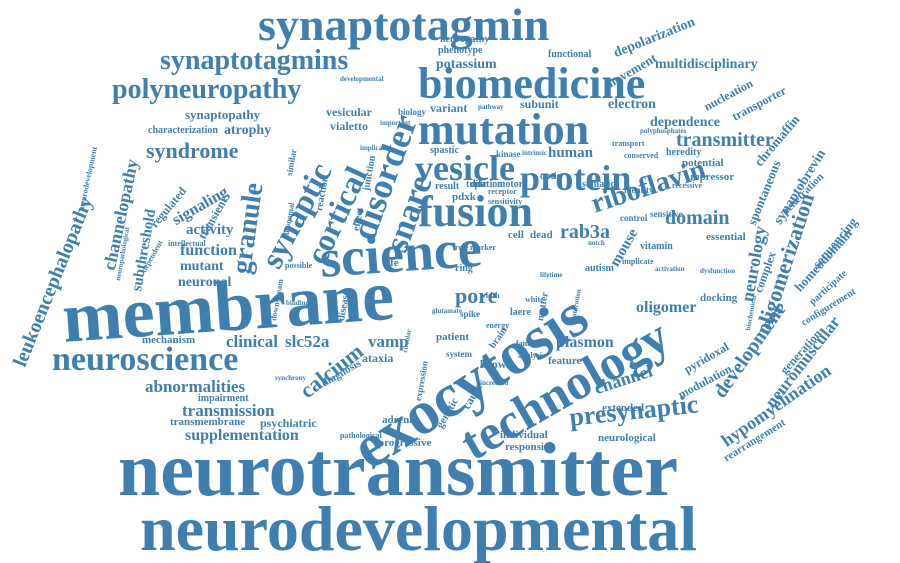 This screenshot has height=563, width=900. Describe the element at coordinates (465, 168) in the screenshot. I see `word-vesicle: vesicle` at that location.